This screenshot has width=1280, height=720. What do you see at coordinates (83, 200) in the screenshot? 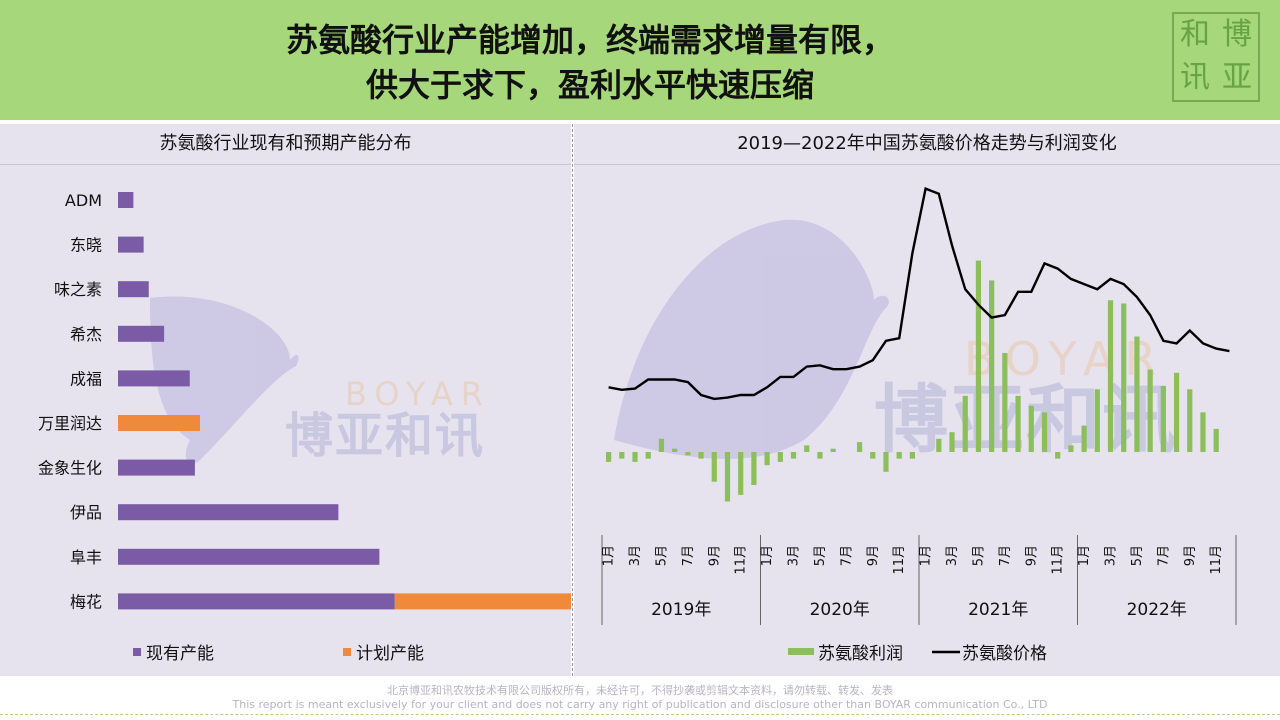
I see `category-label: ADM` at bounding box center [83, 200].